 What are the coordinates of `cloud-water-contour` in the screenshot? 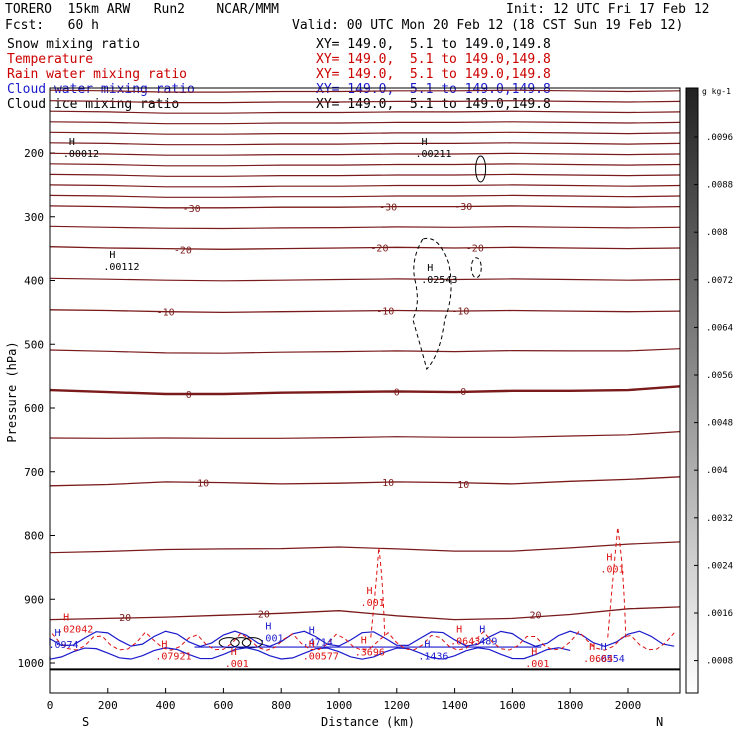 It's located at (310, 653).